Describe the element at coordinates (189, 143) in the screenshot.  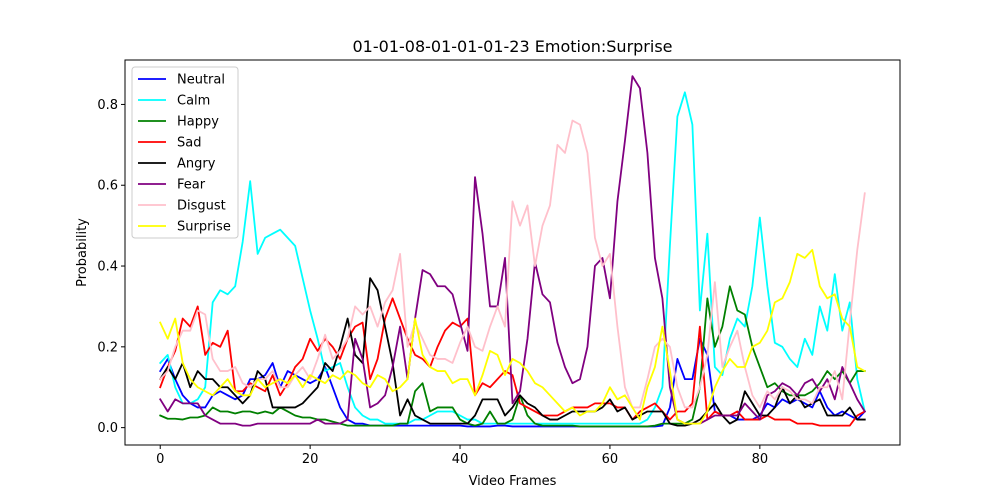
I see `legend-label-sad: Sad` at that location.